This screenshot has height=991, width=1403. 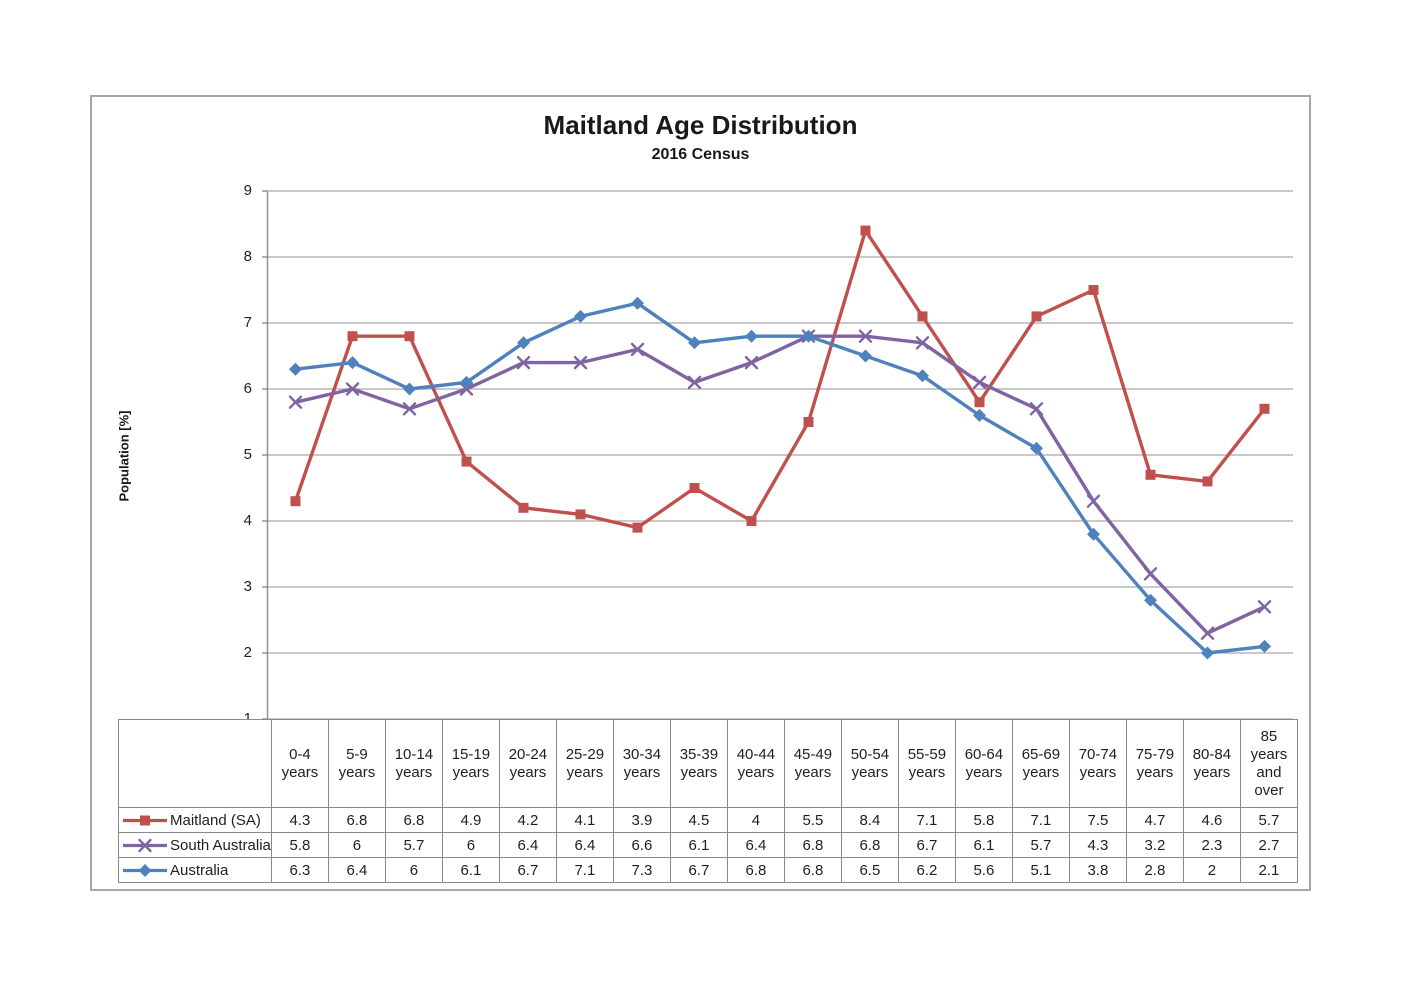 What do you see at coordinates (983, 763) in the screenshot?
I see `category-header-cell: 60-64 years` at bounding box center [983, 763].